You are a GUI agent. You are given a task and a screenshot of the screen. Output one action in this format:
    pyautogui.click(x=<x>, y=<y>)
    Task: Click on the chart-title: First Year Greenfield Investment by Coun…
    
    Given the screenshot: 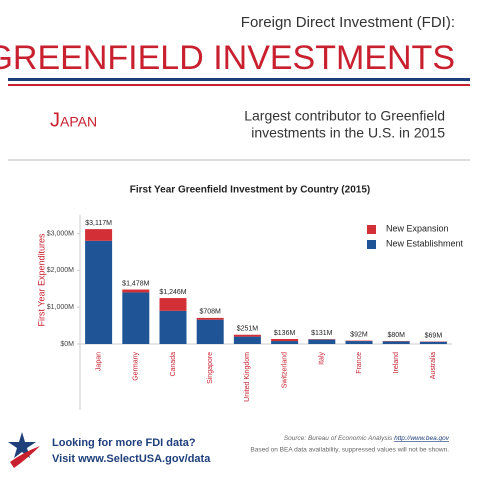 What is the action you would take?
    pyautogui.click(x=250, y=190)
    